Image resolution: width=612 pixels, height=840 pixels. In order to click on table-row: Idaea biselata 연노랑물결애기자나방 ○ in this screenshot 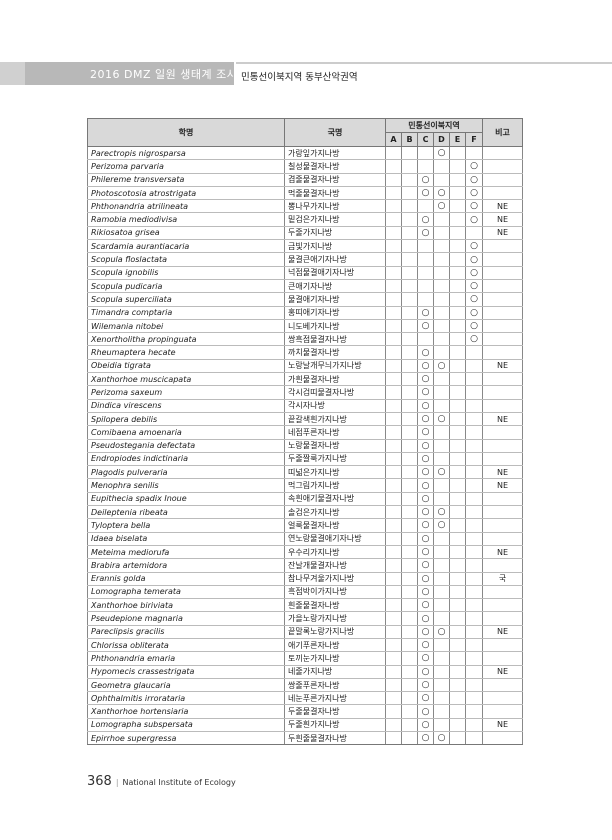, I will do `click(305, 539)`.